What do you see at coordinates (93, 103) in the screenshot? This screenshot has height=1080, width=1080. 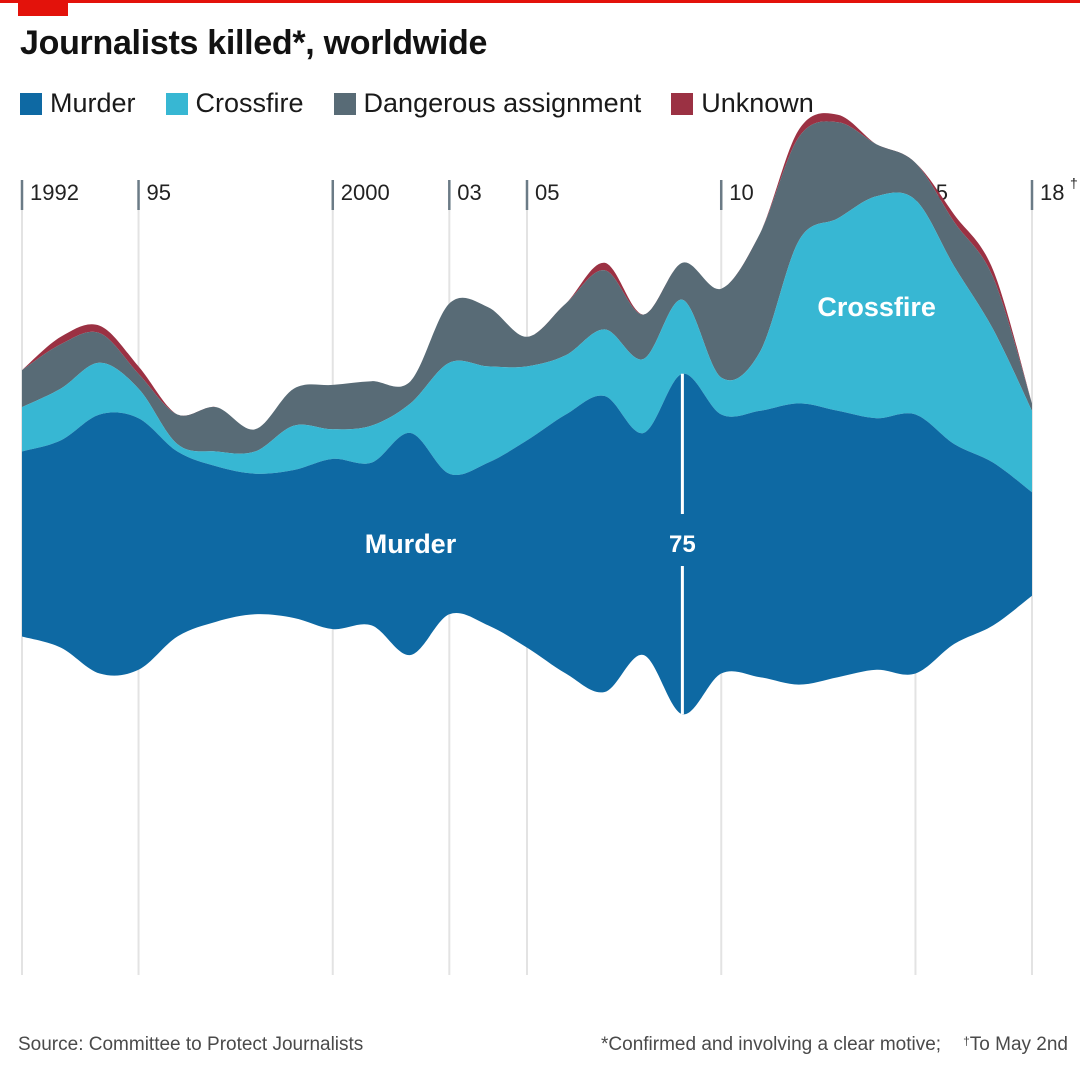 I see `legend-label-murder: Murder` at bounding box center [93, 103].